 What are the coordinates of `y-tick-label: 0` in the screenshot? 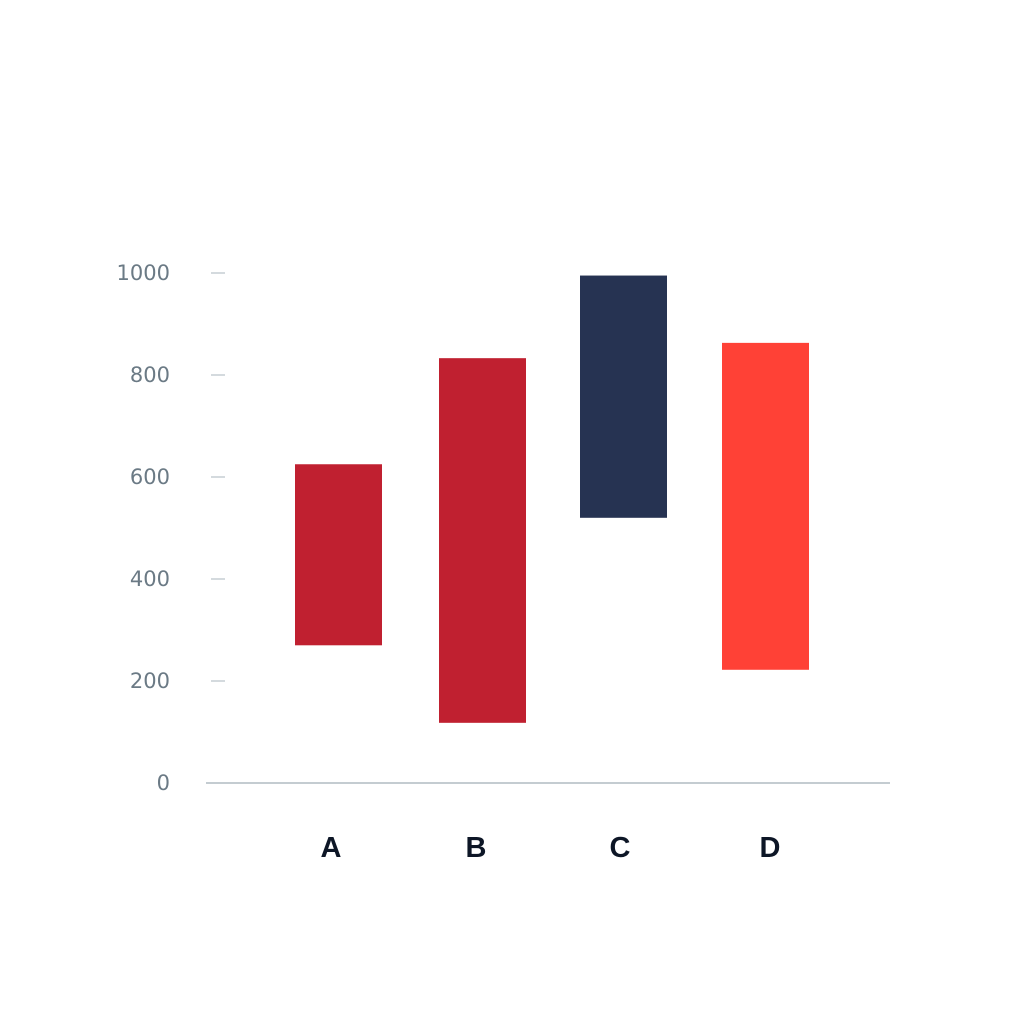 It's located at (163, 783).